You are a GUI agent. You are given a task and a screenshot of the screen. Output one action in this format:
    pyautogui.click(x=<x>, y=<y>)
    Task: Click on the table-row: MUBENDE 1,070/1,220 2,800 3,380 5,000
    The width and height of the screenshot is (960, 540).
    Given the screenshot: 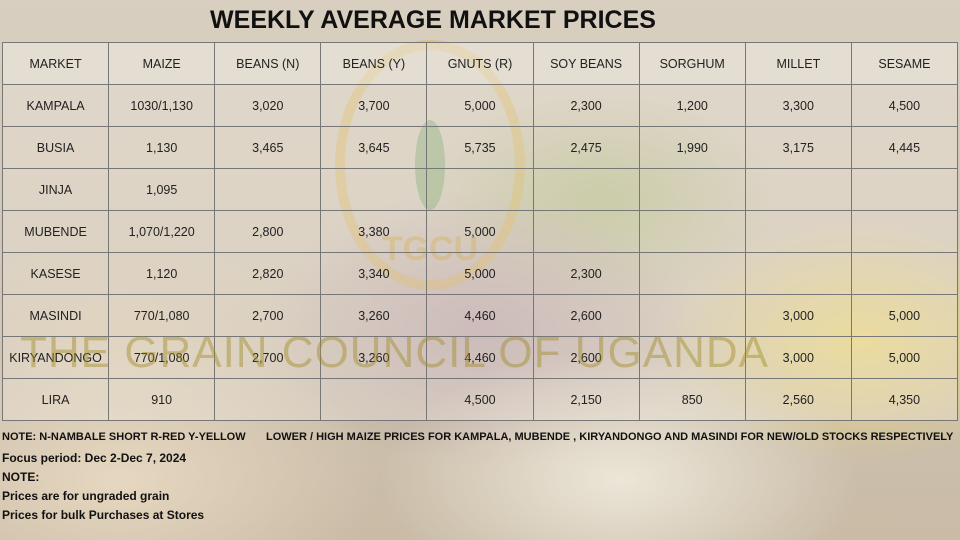 What is the action you would take?
    pyautogui.click(x=480, y=231)
    